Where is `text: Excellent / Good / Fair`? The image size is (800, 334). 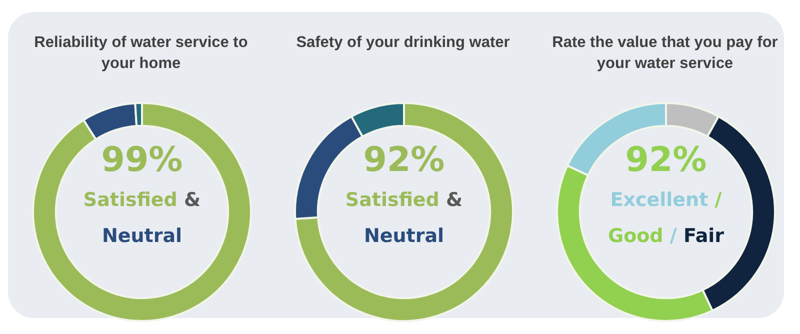
text: Excellent / Good / Fair is located at coordinates (666, 218).